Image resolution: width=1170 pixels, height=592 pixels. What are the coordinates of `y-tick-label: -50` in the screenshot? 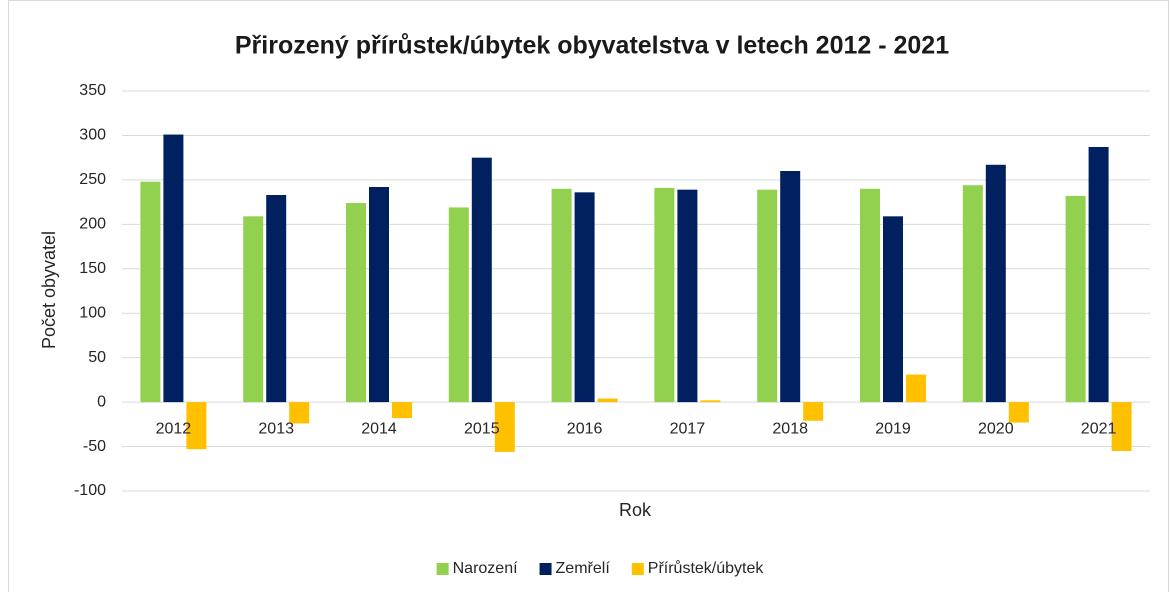 It's located at (94, 446).